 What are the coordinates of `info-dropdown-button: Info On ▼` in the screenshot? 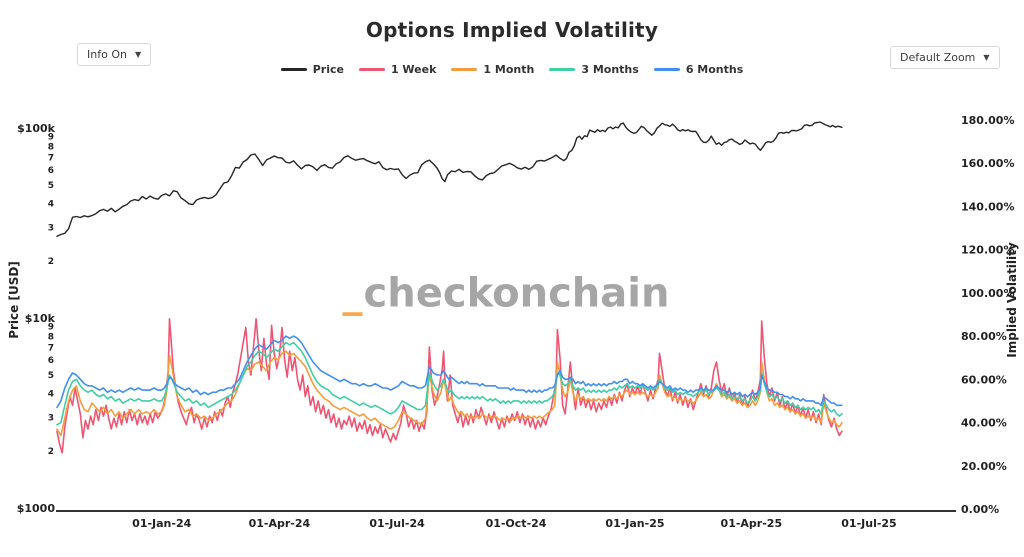 It's located at (114, 54).